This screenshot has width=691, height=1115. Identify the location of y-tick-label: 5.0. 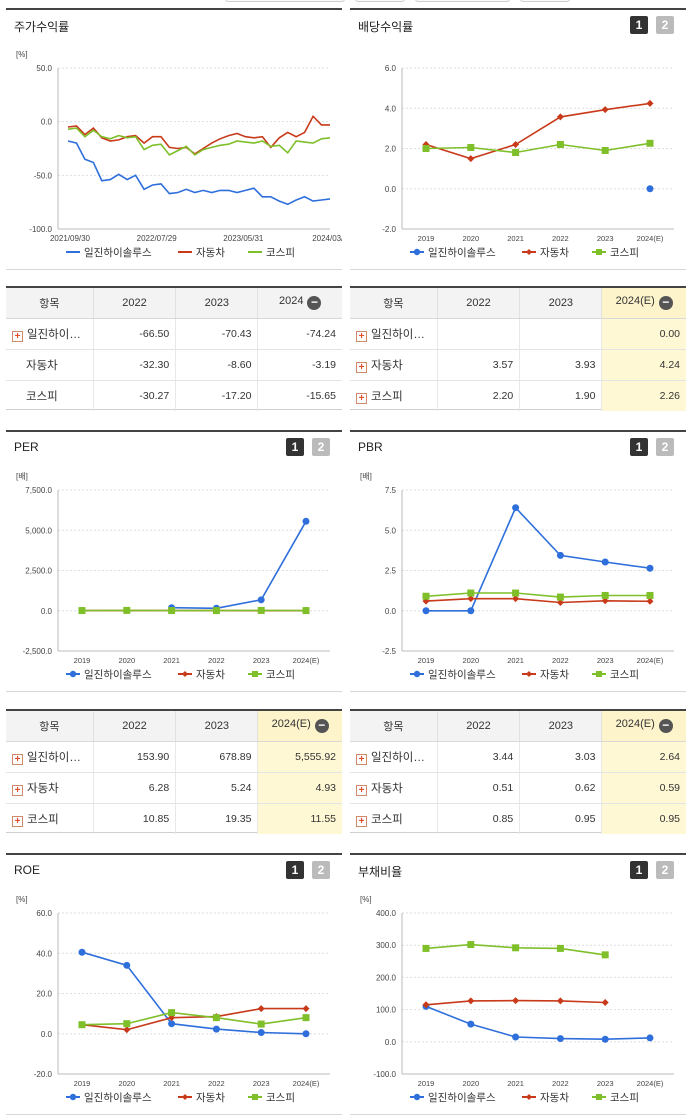
(391, 530).